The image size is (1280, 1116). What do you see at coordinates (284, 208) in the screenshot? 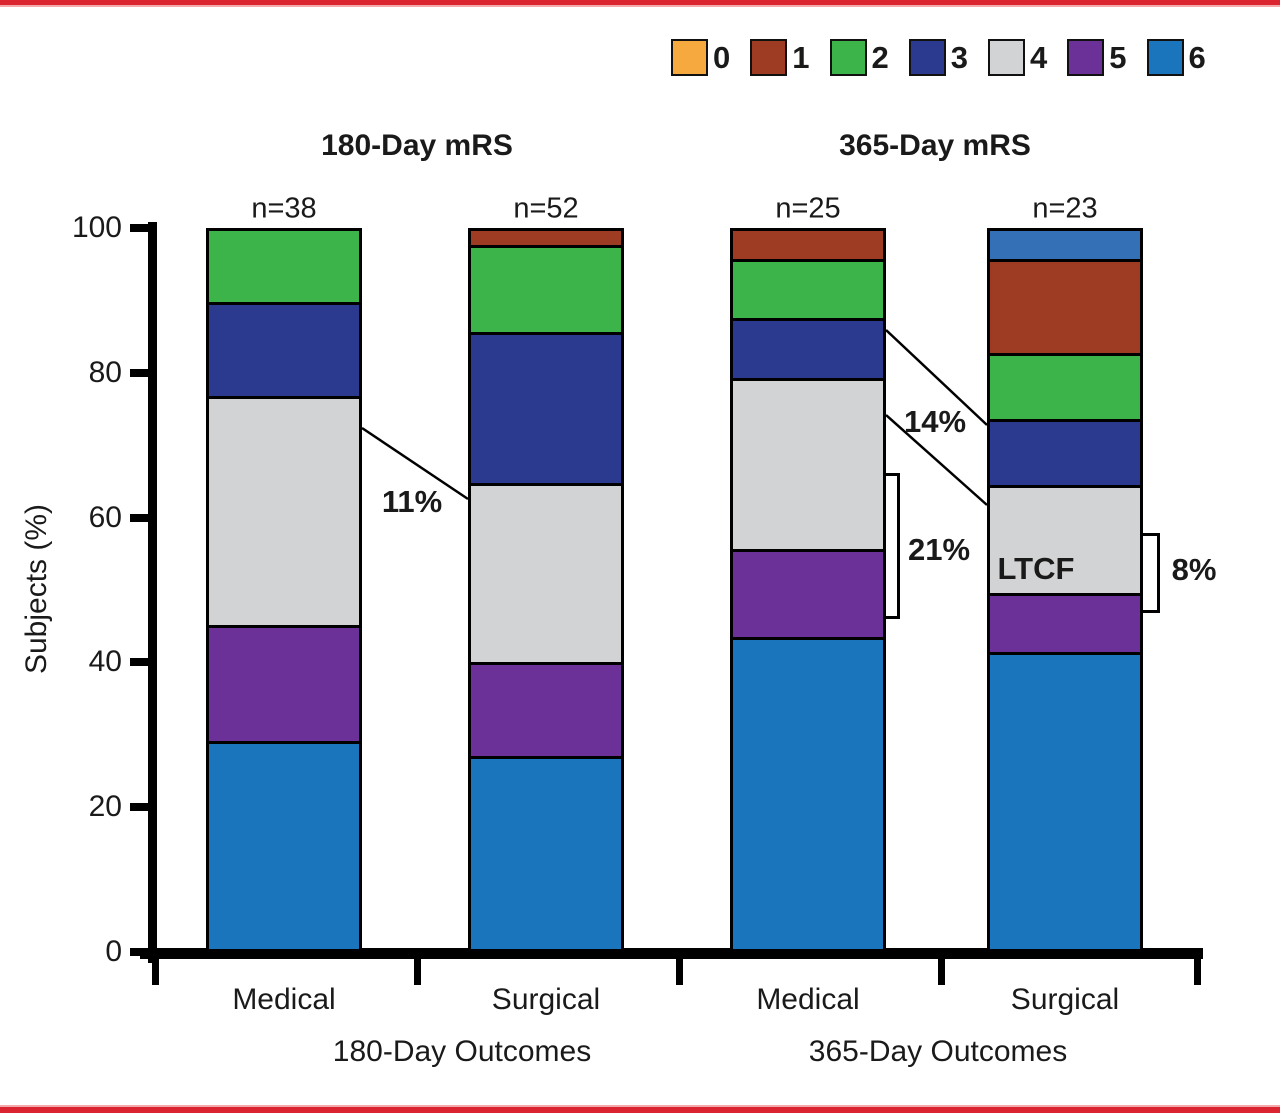
I see `n-label-1: n=38` at bounding box center [284, 208].